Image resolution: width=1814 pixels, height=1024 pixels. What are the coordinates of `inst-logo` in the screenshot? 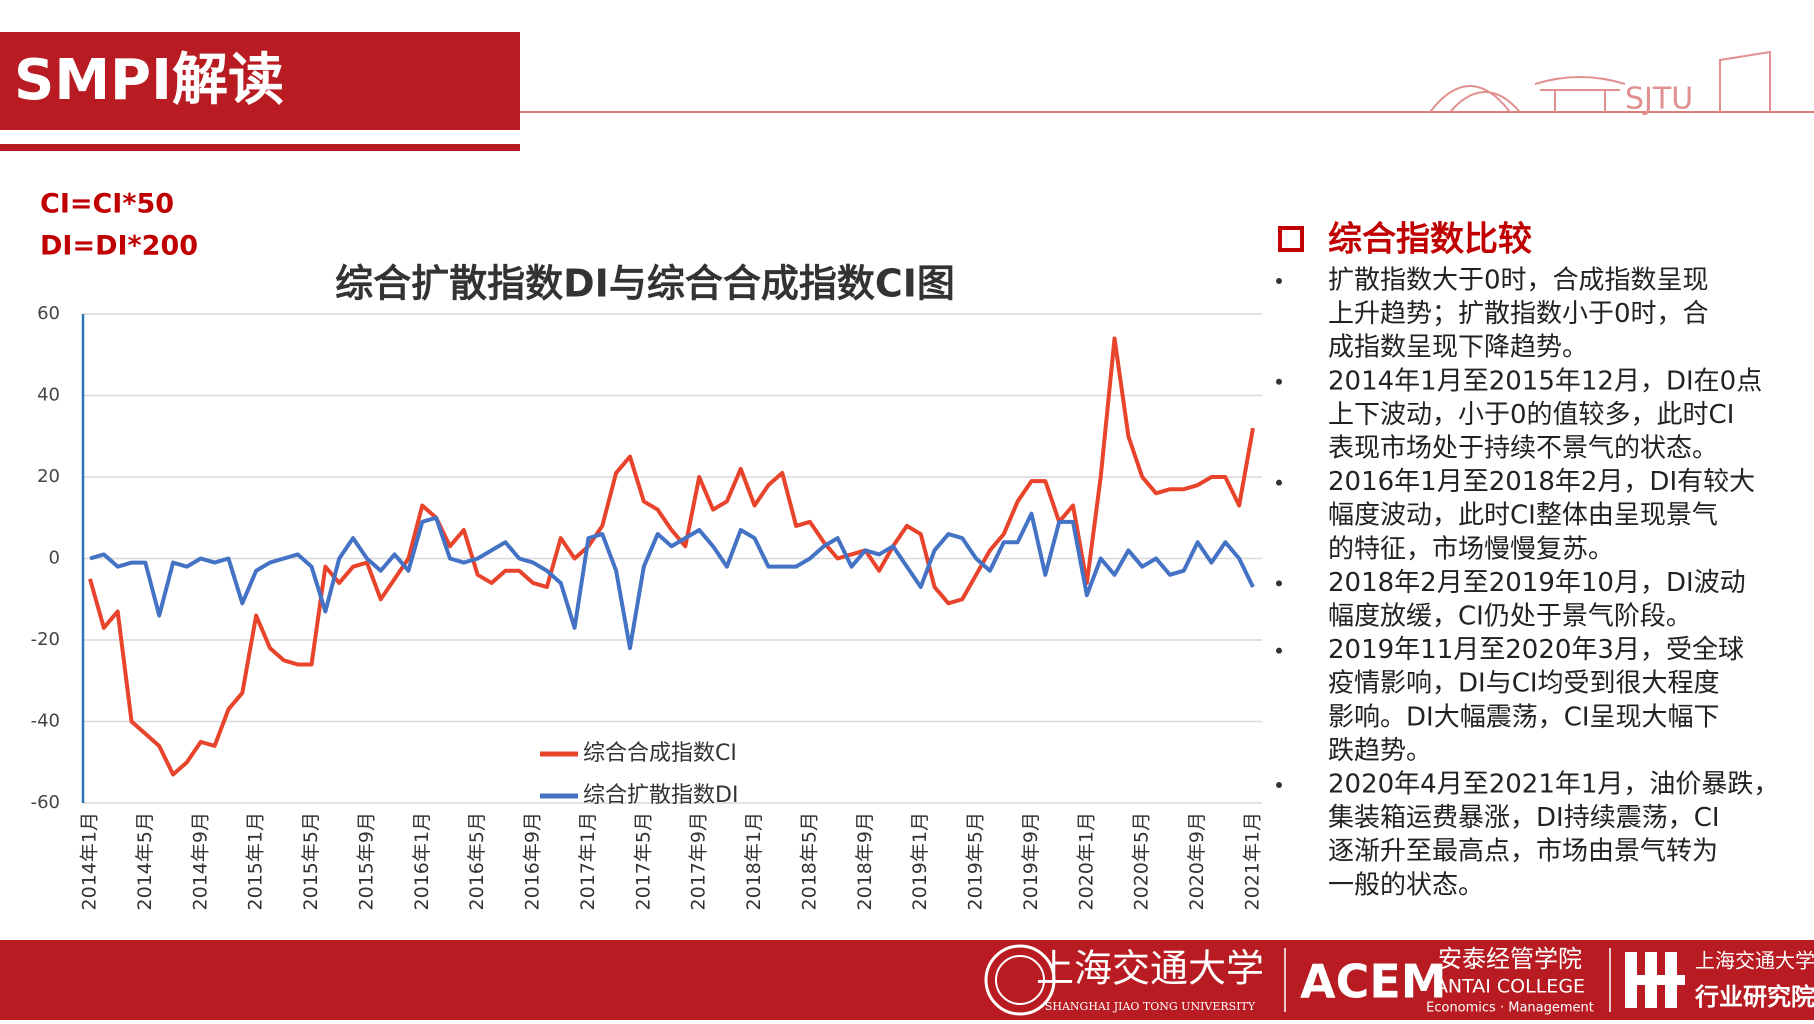 It's located at (1655, 980).